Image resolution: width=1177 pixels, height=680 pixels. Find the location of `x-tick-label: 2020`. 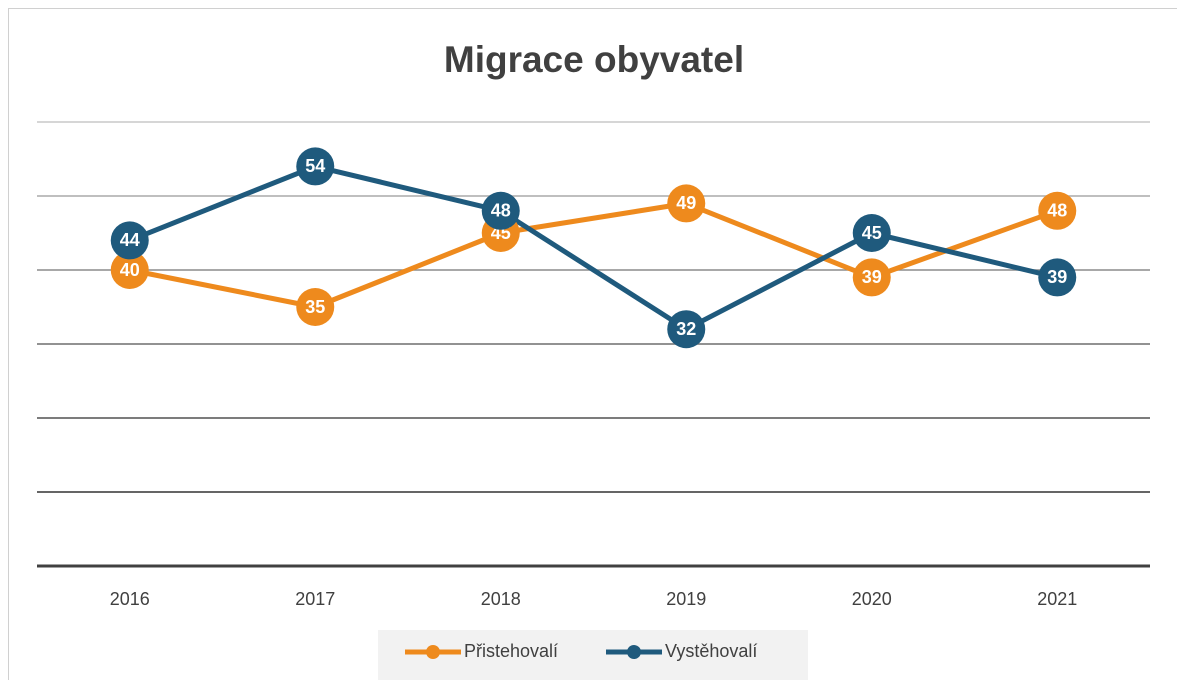

x-tick-label: 2020 is located at coordinates (872, 599).